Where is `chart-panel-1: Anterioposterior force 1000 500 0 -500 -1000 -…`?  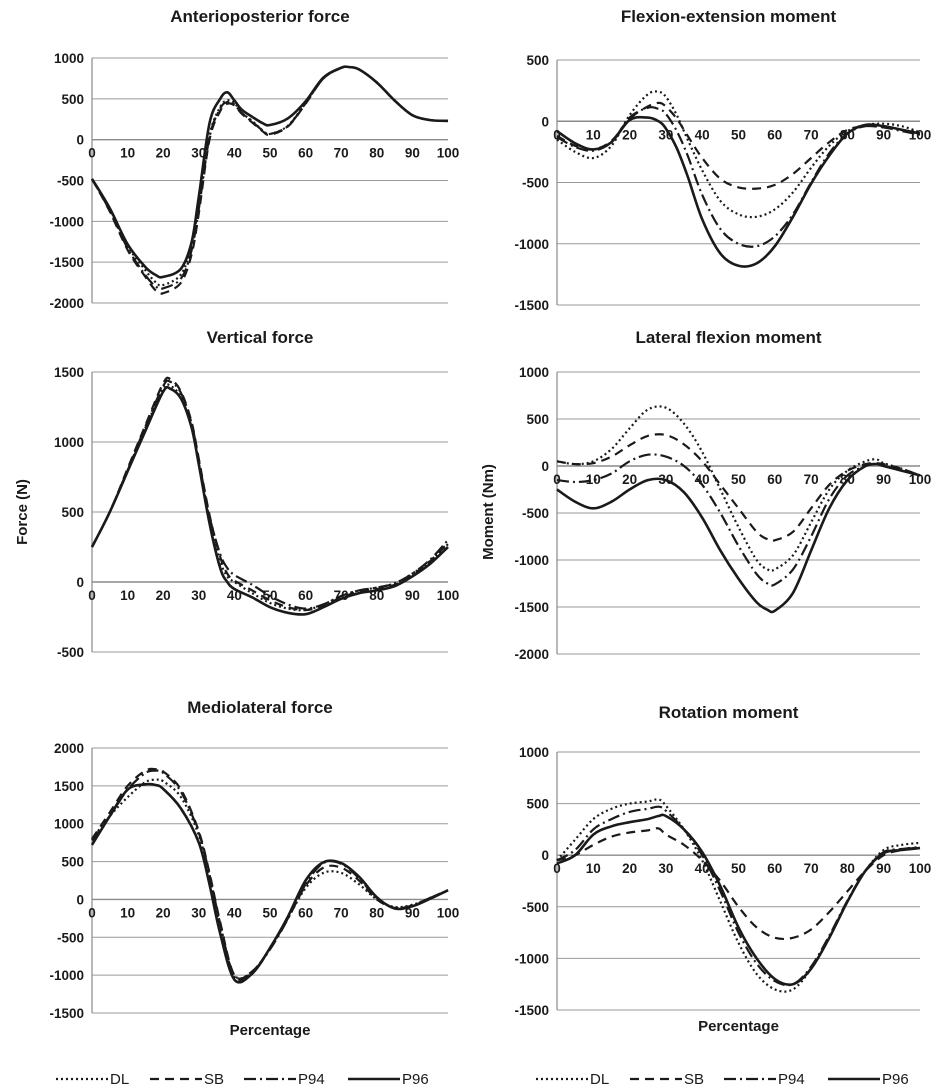 chart-panel-1: Anterioposterior force 1000 500 0 -500 -1000 -… is located at coordinates (254, 159).